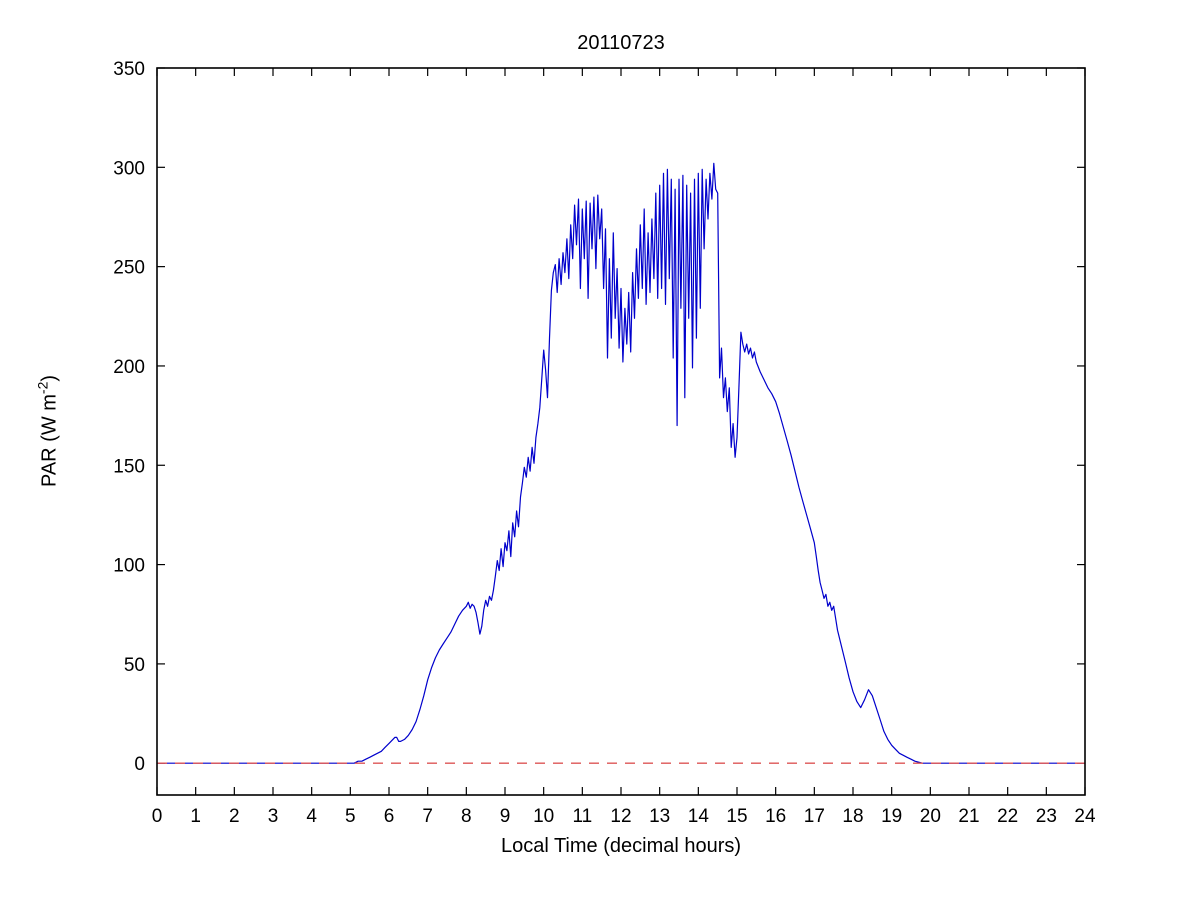  I want to click on y-tick-label: 50, so click(134, 665).